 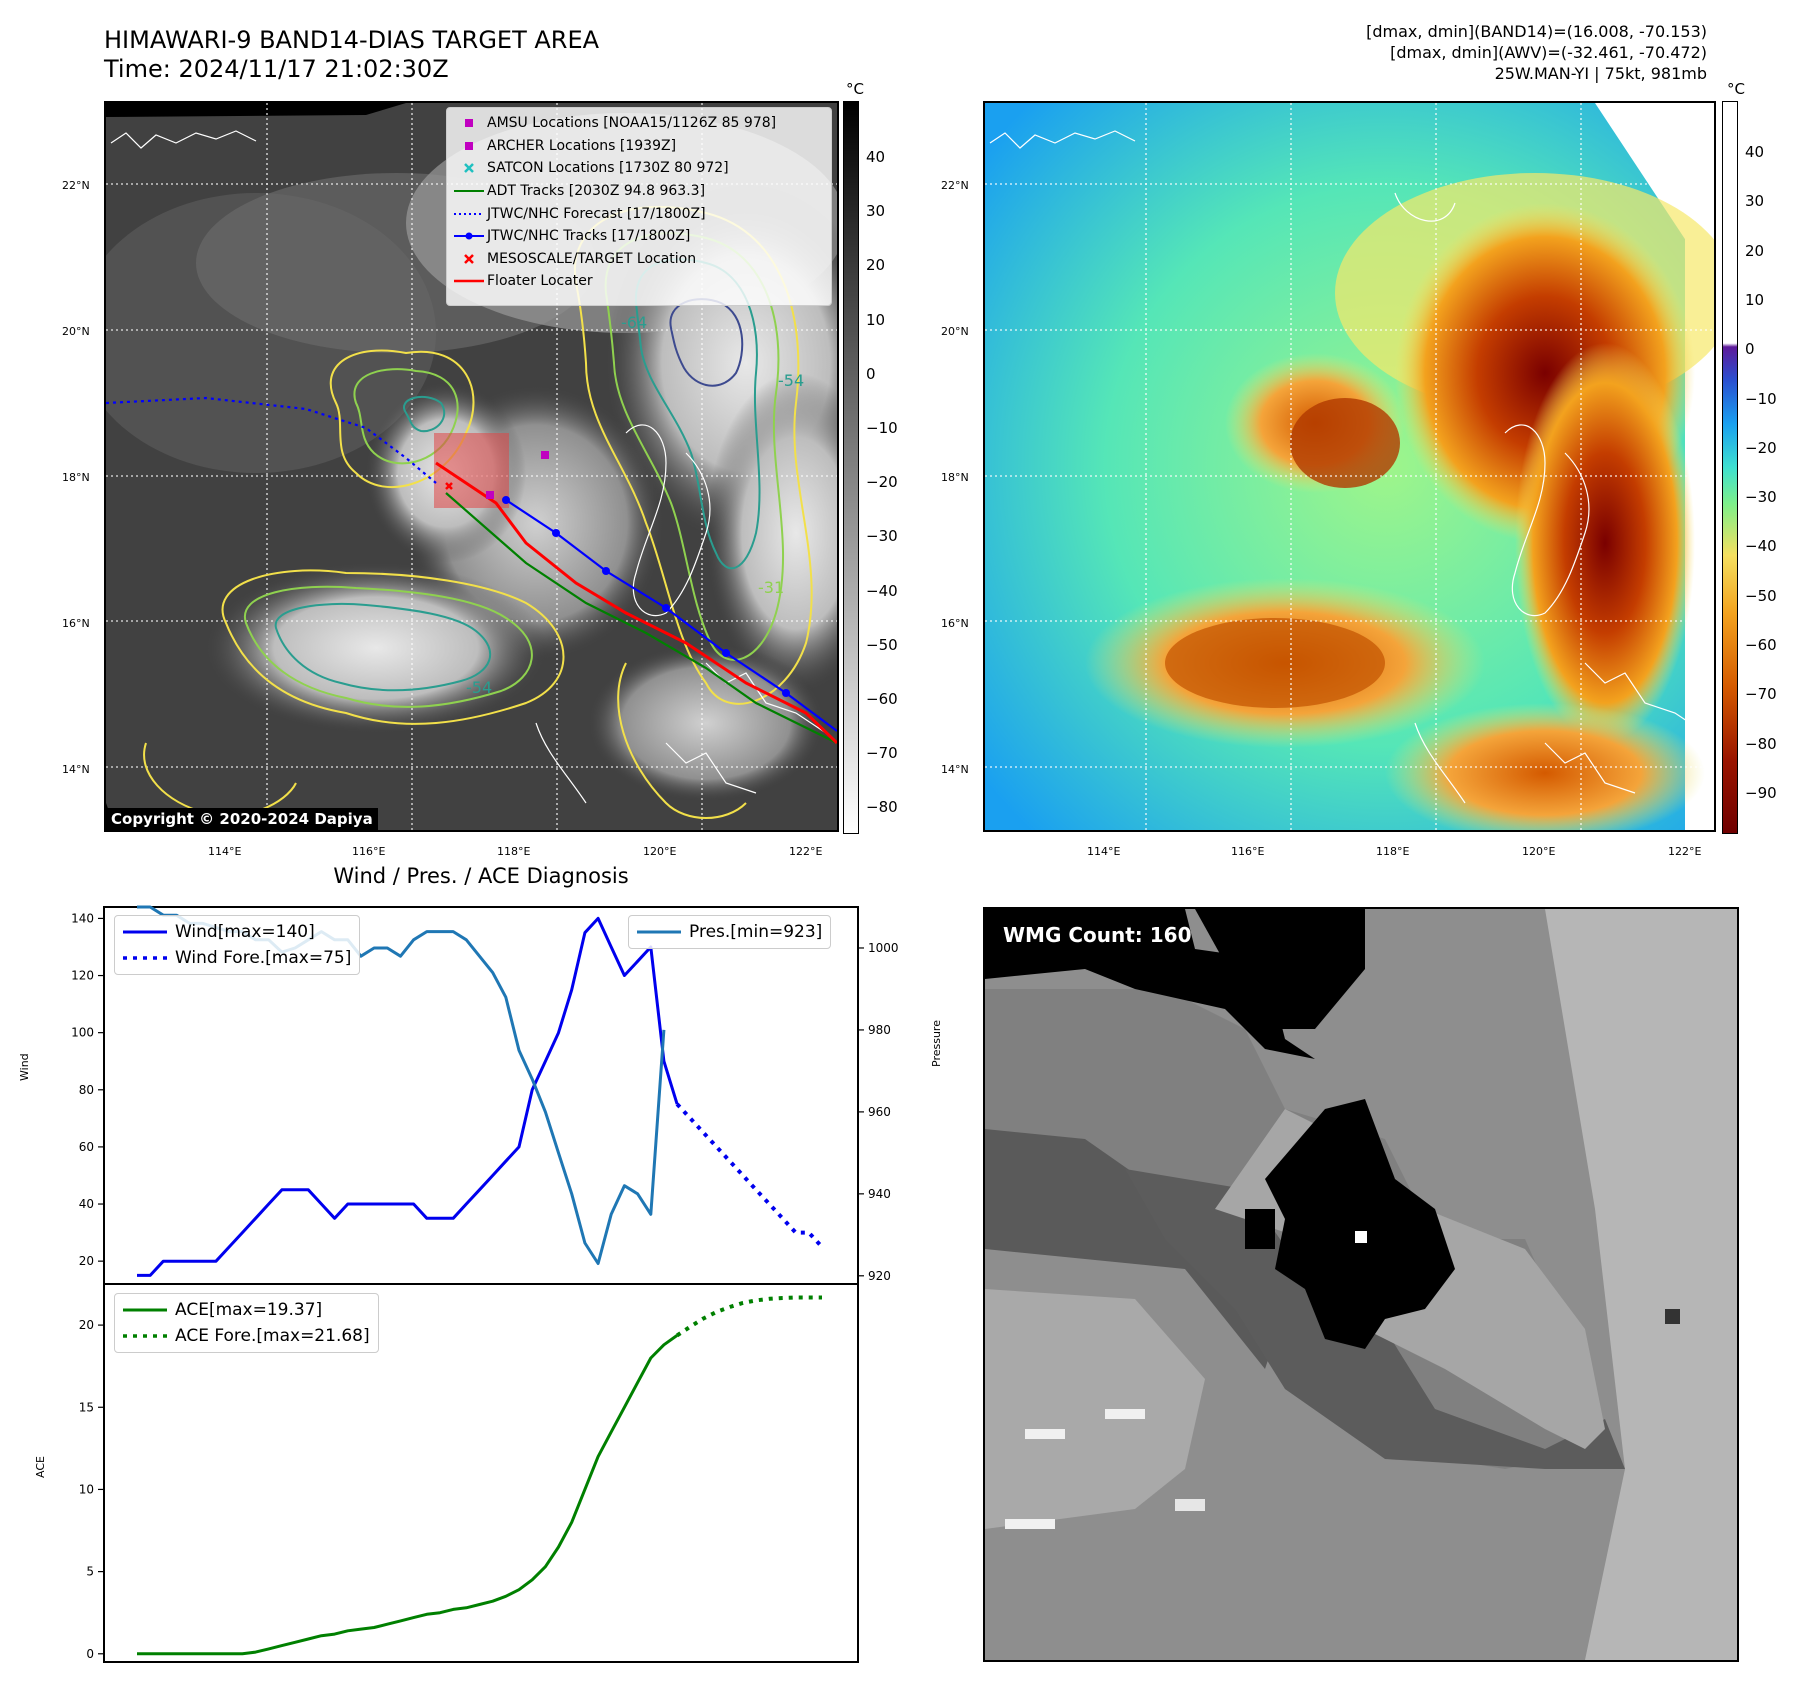 I want to click on legend-label: Floater Locater, so click(x=540, y=281).